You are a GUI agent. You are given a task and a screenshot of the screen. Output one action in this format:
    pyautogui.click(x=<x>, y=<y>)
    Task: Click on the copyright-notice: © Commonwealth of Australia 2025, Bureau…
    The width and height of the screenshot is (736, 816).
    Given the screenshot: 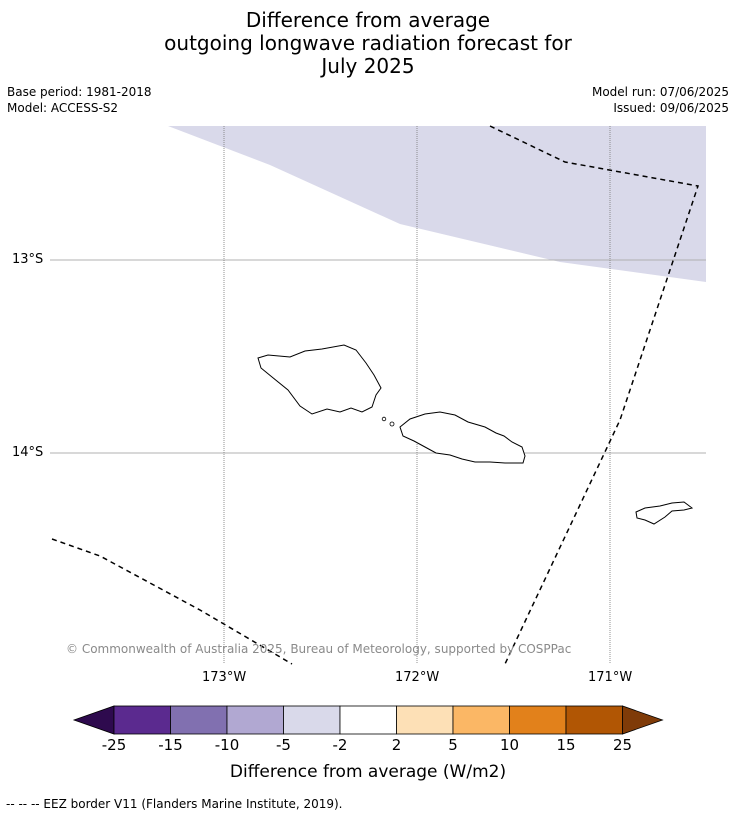 What is the action you would take?
    pyautogui.click(x=319, y=649)
    